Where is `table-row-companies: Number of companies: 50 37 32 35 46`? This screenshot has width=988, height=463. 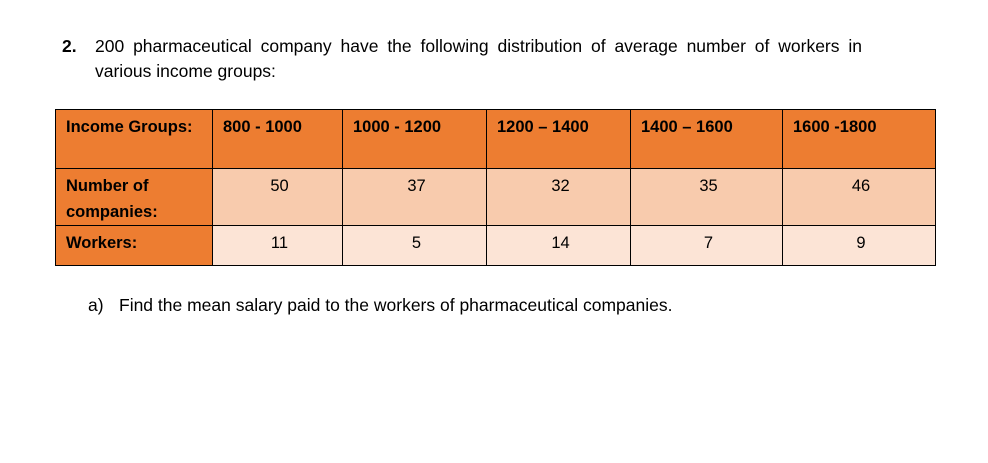 table-row-companies: Number of companies: 50 37 32 35 46 is located at coordinates (495, 197).